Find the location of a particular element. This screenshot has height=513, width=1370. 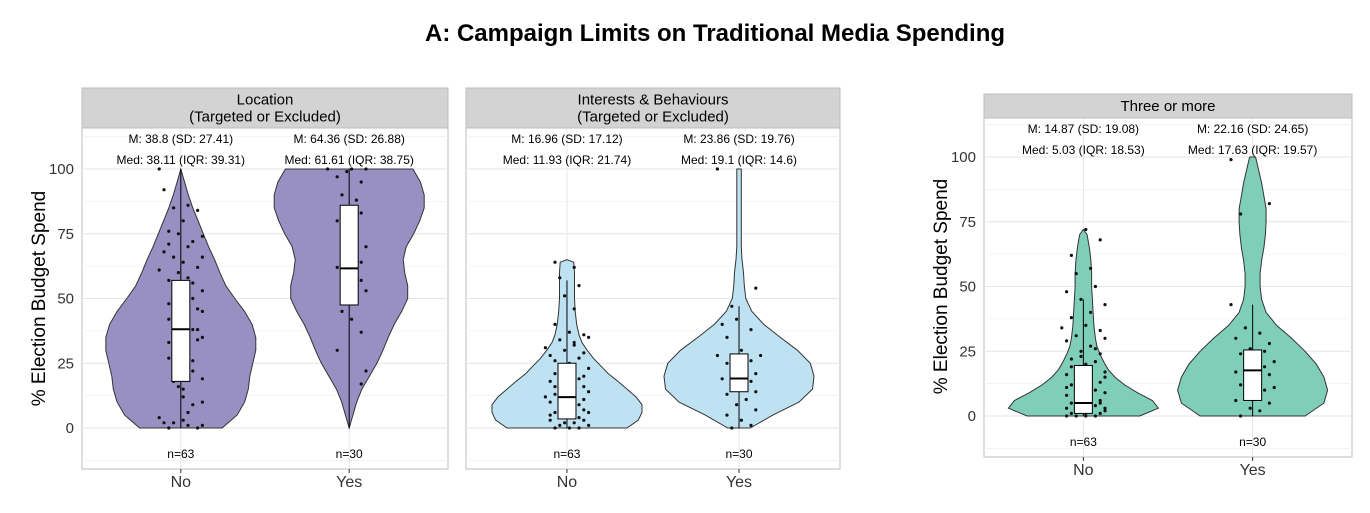

stat-annotation-median: Med: 19.1 (IQR: 14.6) is located at coordinates (739, 160).